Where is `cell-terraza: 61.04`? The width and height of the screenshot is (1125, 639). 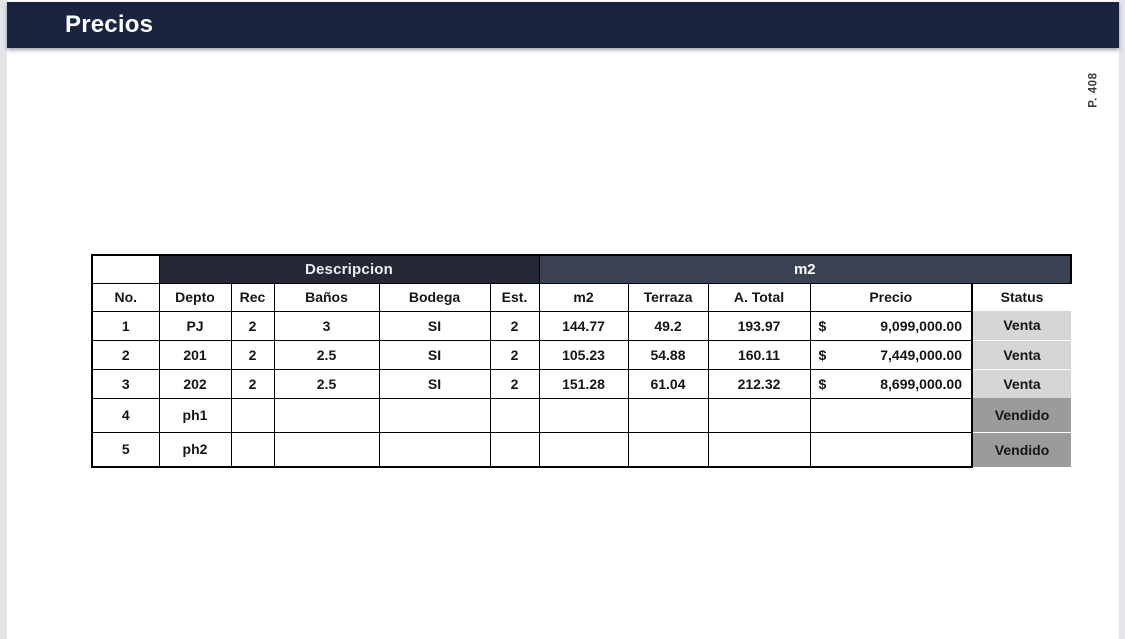 cell-terraza: 61.04 is located at coordinates (668, 383).